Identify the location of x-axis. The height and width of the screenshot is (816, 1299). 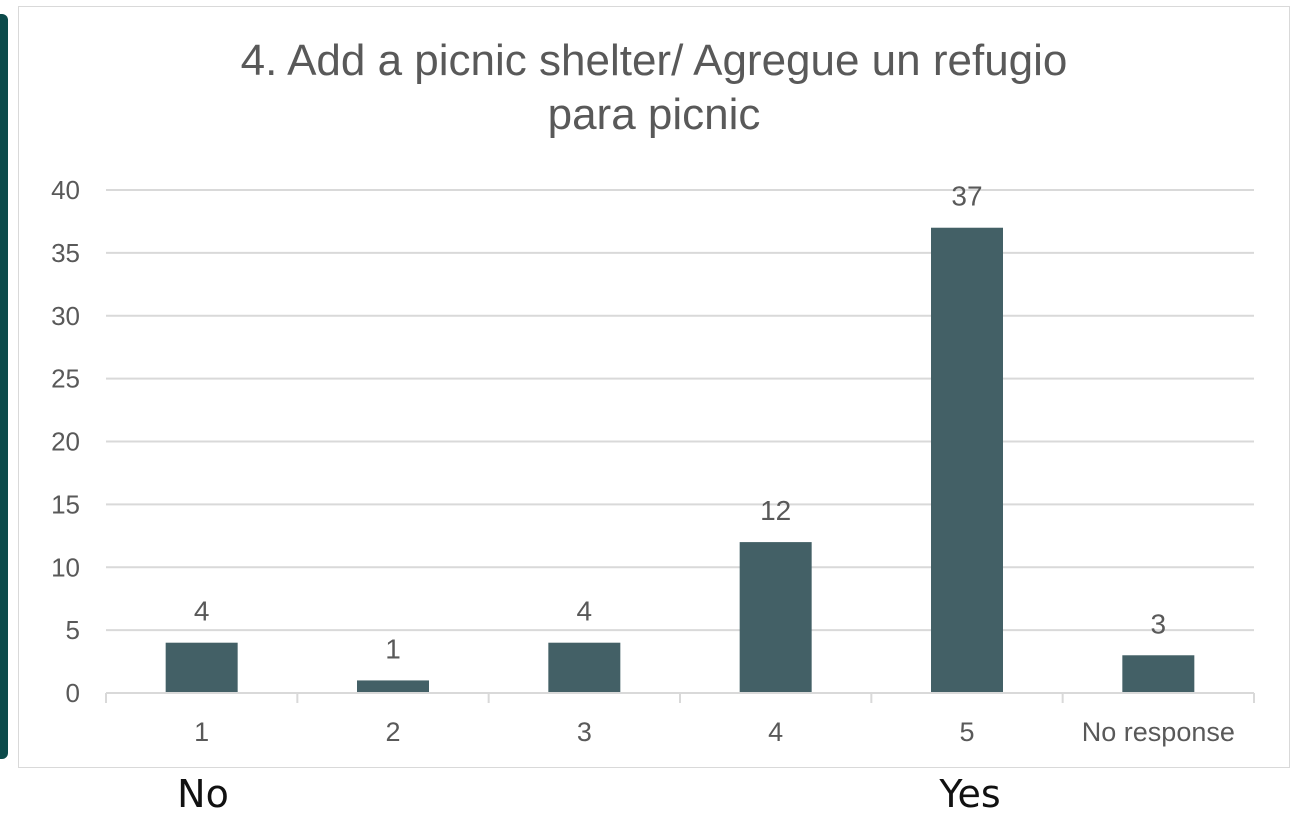
(680, 697).